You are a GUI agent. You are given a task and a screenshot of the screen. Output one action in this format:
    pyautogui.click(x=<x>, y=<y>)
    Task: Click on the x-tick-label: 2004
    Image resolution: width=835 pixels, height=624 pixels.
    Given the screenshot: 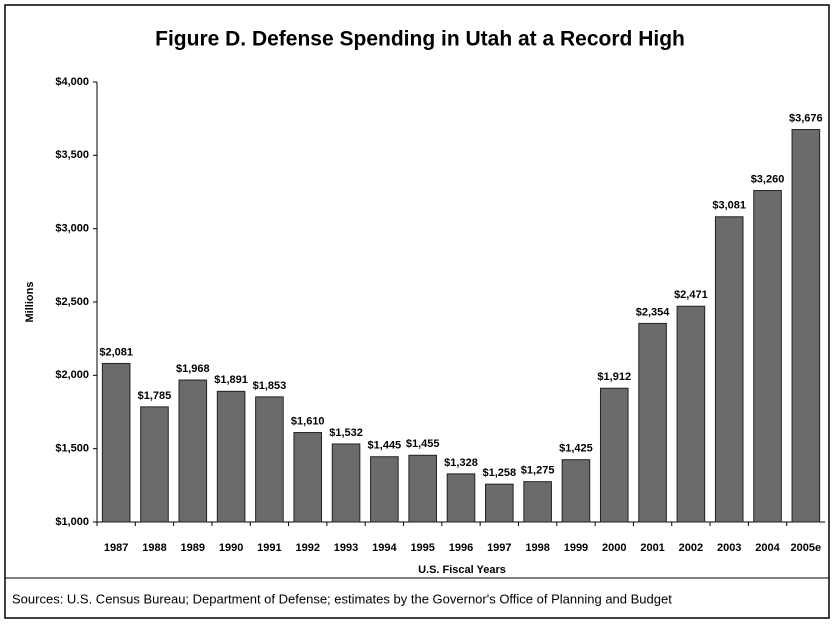 What is the action you would take?
    pyautogui.click(x=767, y=548)
    